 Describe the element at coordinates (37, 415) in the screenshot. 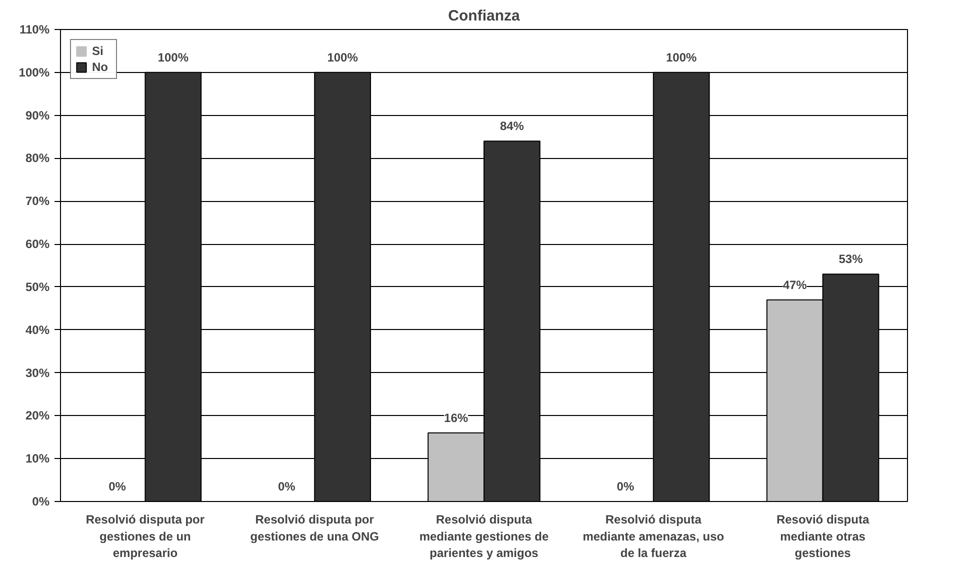

I see `y-tick-label: 20%` at that location.